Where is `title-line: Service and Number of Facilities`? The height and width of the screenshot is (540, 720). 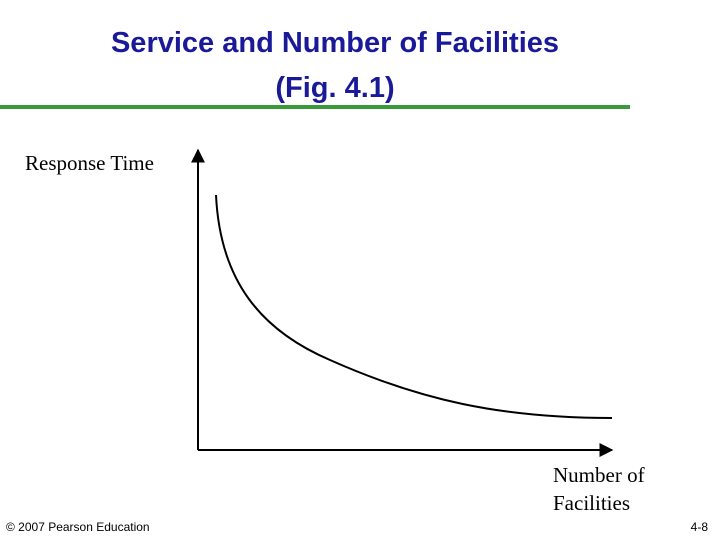
title-line: Service and Number of Facilities is located at coordinates (335, 43).